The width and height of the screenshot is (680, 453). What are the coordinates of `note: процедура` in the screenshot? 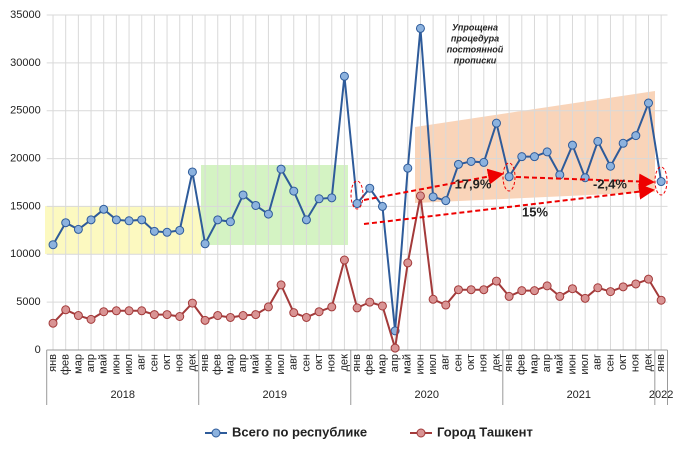 It's located at (475, 38).